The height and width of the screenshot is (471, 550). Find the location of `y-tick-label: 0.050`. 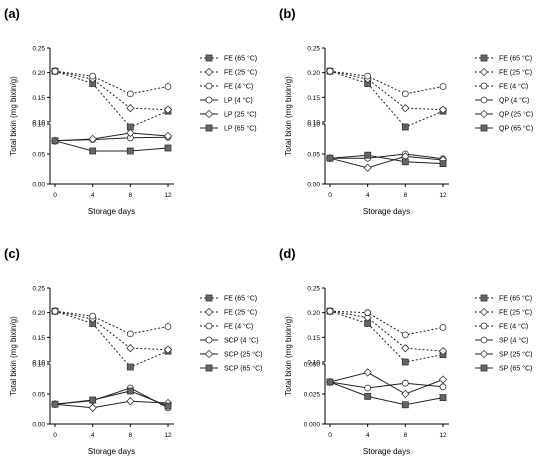

y-tick-label: 0.050 is located at coordinates (312, 365).